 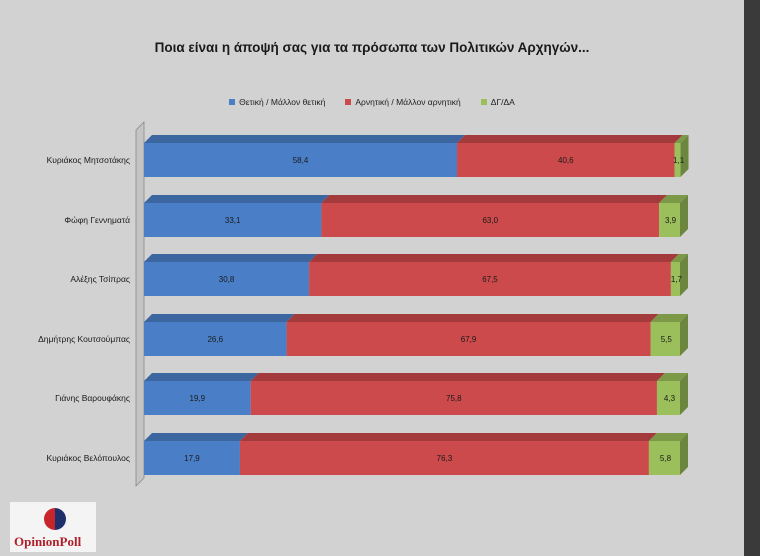 What do you see at coordinates (88, 458) in the screenshot?
I see `category-label: Κυριάκος Βελόπουλος` at bounding box center [88, 458].